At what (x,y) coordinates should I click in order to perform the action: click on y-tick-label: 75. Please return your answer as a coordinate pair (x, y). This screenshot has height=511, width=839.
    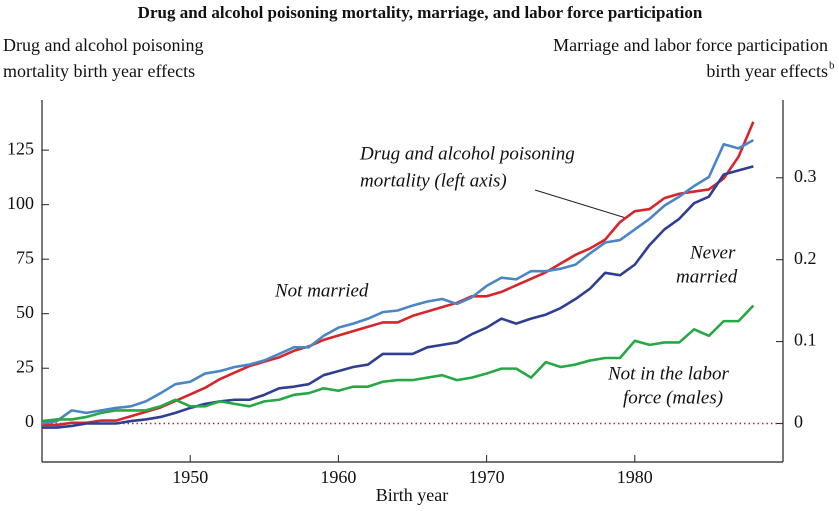
    Looking at the image, I should click on (25, 257).